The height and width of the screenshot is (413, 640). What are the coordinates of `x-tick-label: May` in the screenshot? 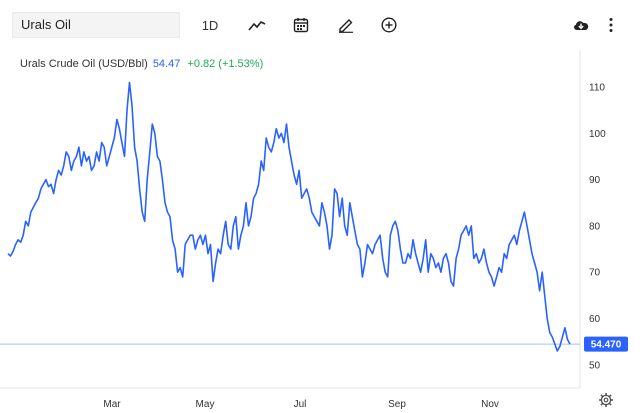 It's located at (205, 404).